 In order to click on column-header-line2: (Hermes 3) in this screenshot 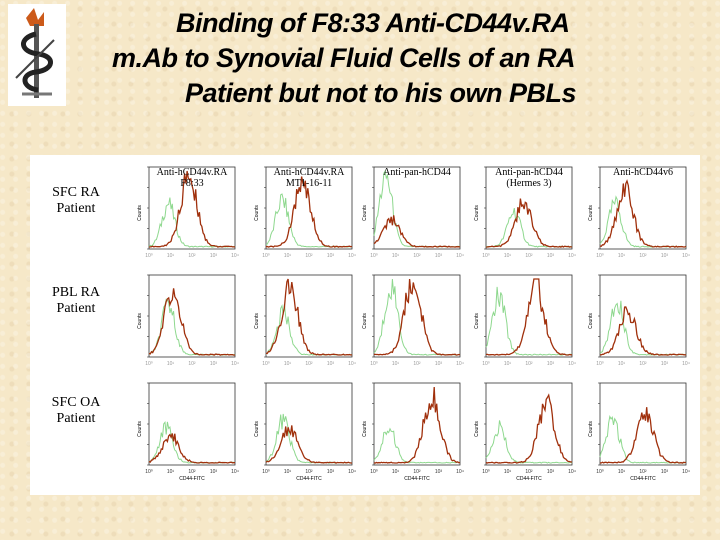, I will do `click(529, 183)`.